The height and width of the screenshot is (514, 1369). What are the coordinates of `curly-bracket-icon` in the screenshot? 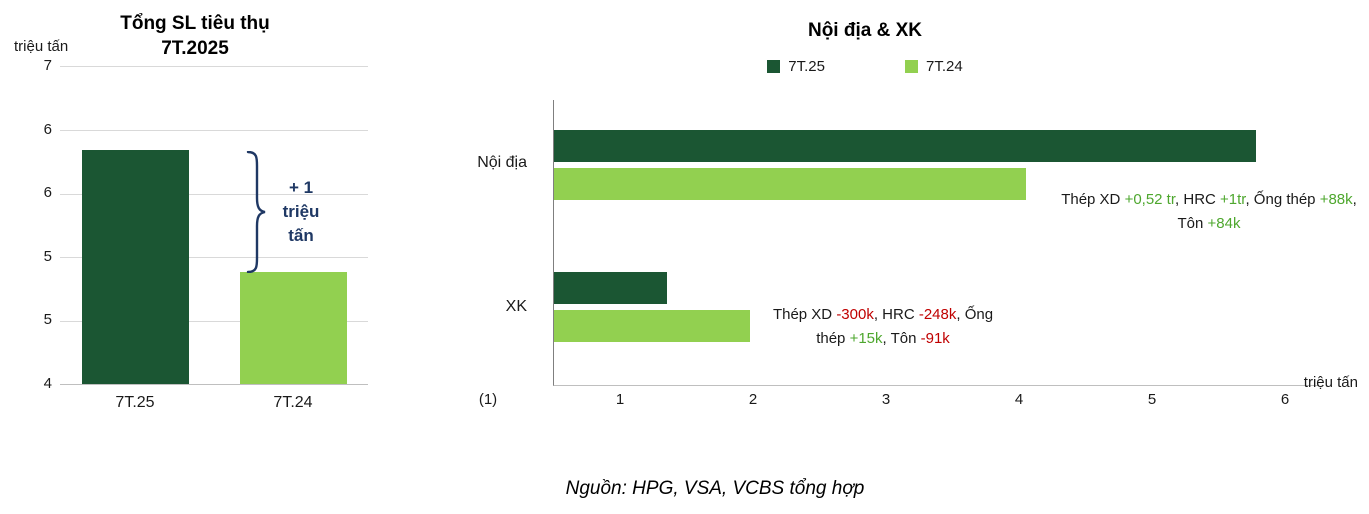 It's located at (256, 212).